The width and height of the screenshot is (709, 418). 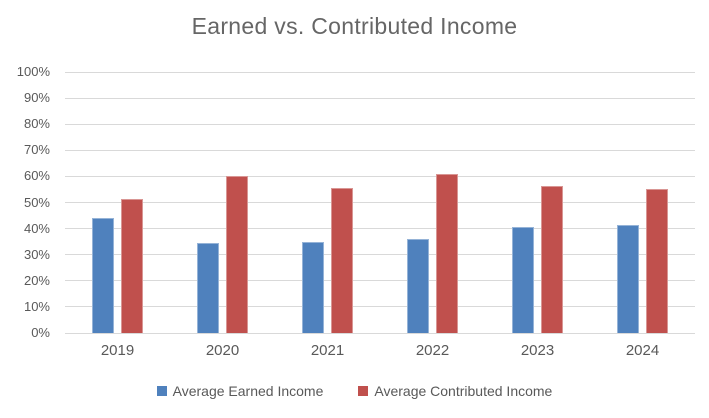 I want to click on y-axis-tick-label: 60%, so click(x=36, y=176).